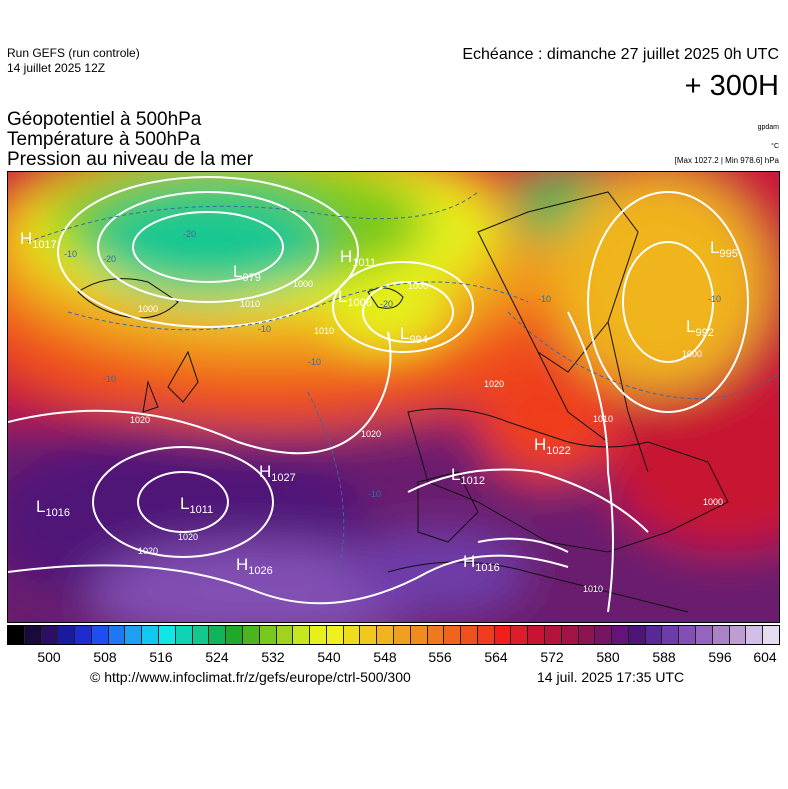 This screenshot has height=789, width=788. Describe the element at coordinates (611, 677) in the screenshot. I see `generation-date: 14 juil. 2025 17:35 UTC` at that location.